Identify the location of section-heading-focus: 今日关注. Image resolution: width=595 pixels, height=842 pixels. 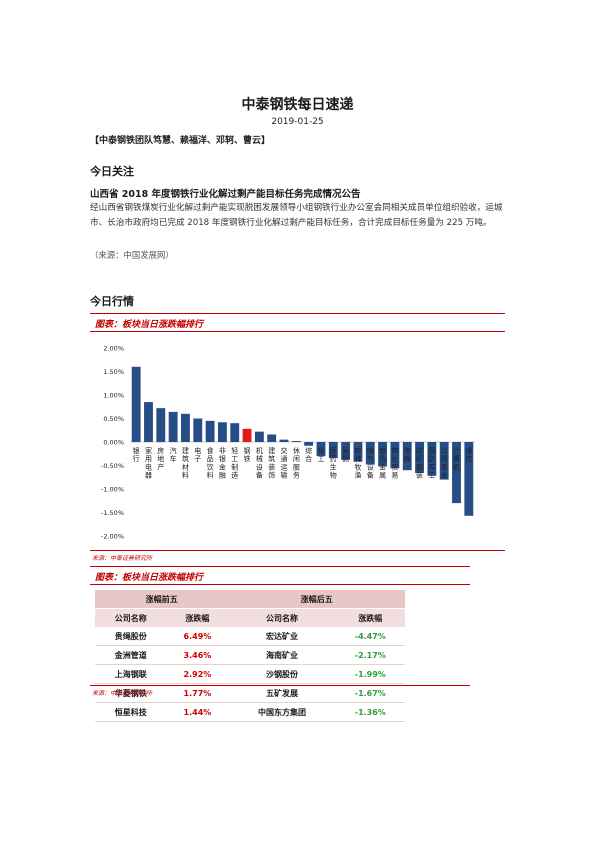
(112, 171).